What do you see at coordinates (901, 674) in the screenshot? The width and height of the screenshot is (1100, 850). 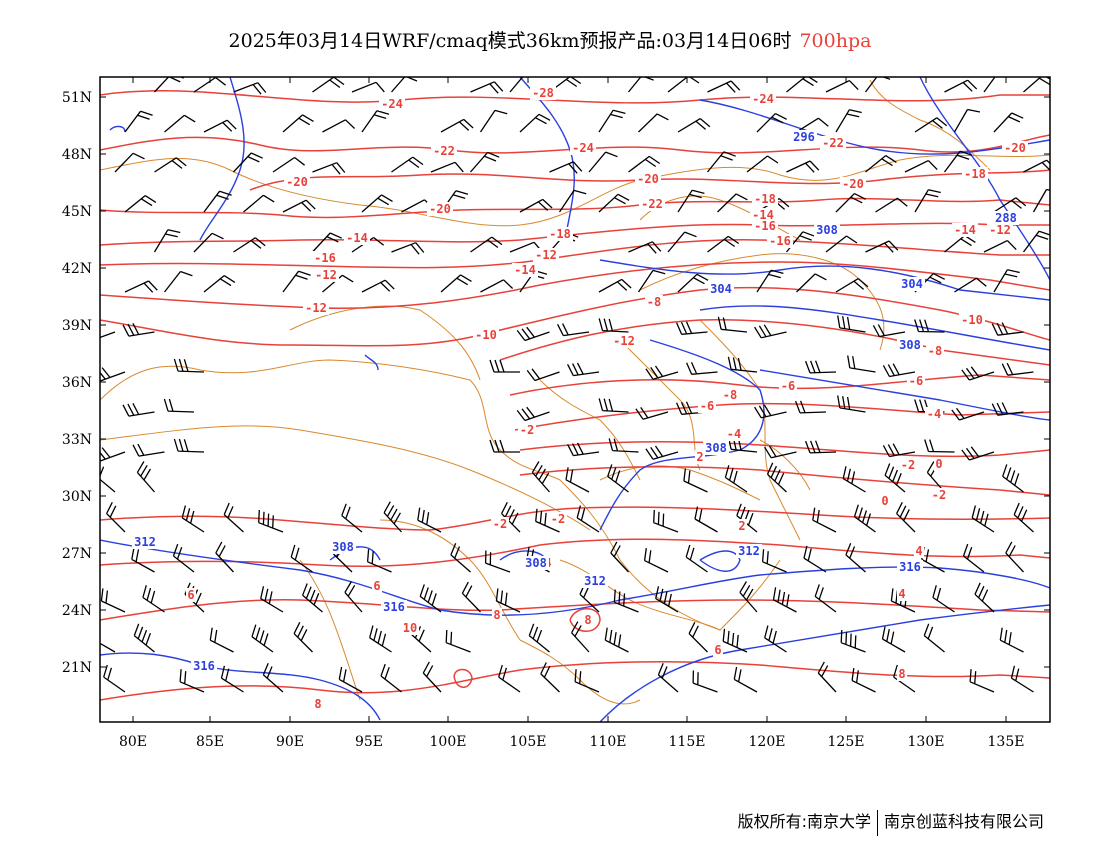 I see `temperature-label: 8` at bounding box center [901, 674].